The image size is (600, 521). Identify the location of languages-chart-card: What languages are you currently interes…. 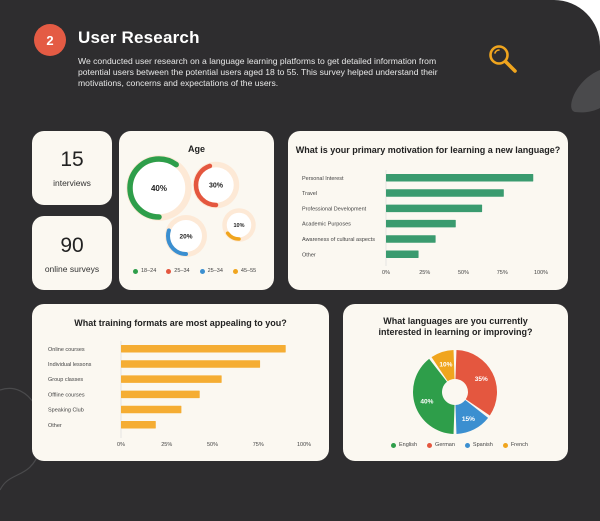
(455, 382).